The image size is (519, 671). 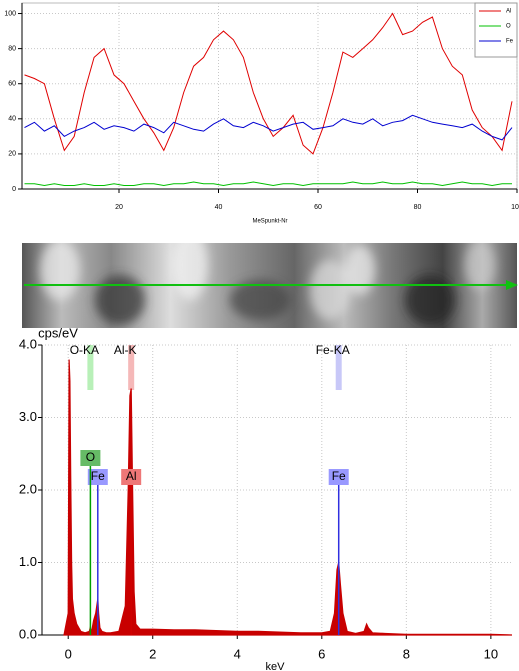 What do you see at coordinates (10, 13) in the screenshot?
I see `y-tick-label: 100` at bounding box center [10, 13].